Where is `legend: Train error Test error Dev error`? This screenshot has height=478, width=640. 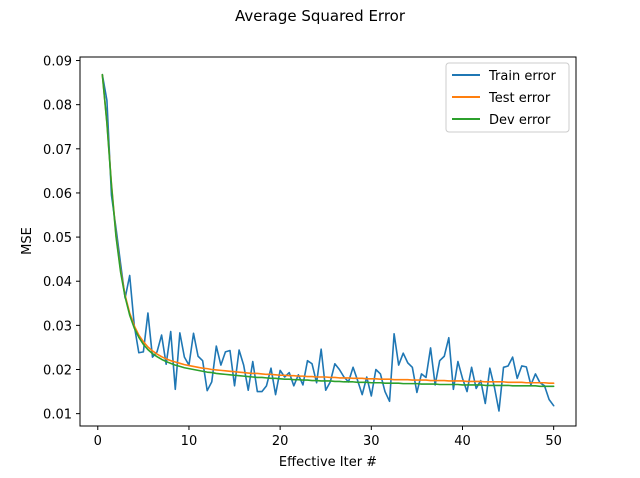 legend: Train error Test error Dev error is located at coordinates (507, 97).